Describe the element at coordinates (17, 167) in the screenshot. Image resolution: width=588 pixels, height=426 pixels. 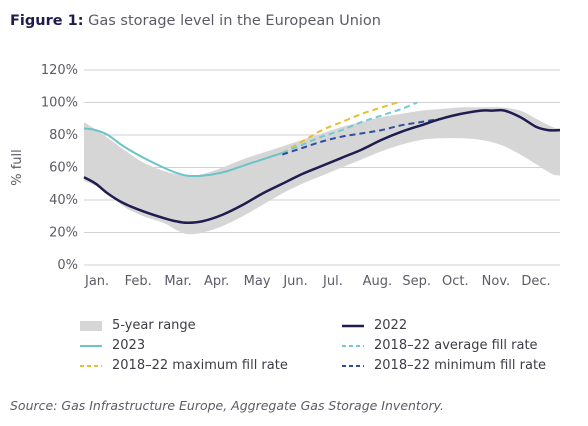
I see `y-axis-label: % full` at that location.